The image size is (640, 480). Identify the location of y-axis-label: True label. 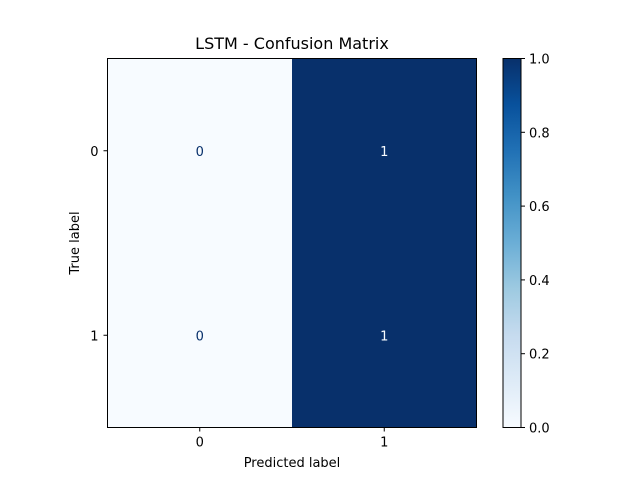
(75, 243).